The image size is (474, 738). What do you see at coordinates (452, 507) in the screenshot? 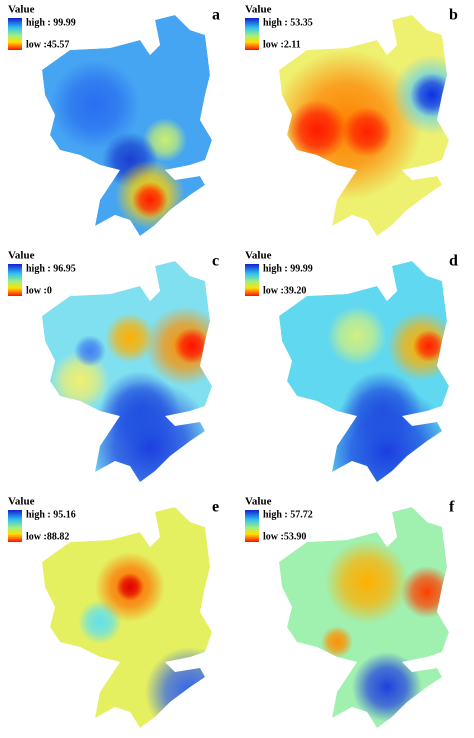
I see `panel-label: f` at bounding box center [452, 507].